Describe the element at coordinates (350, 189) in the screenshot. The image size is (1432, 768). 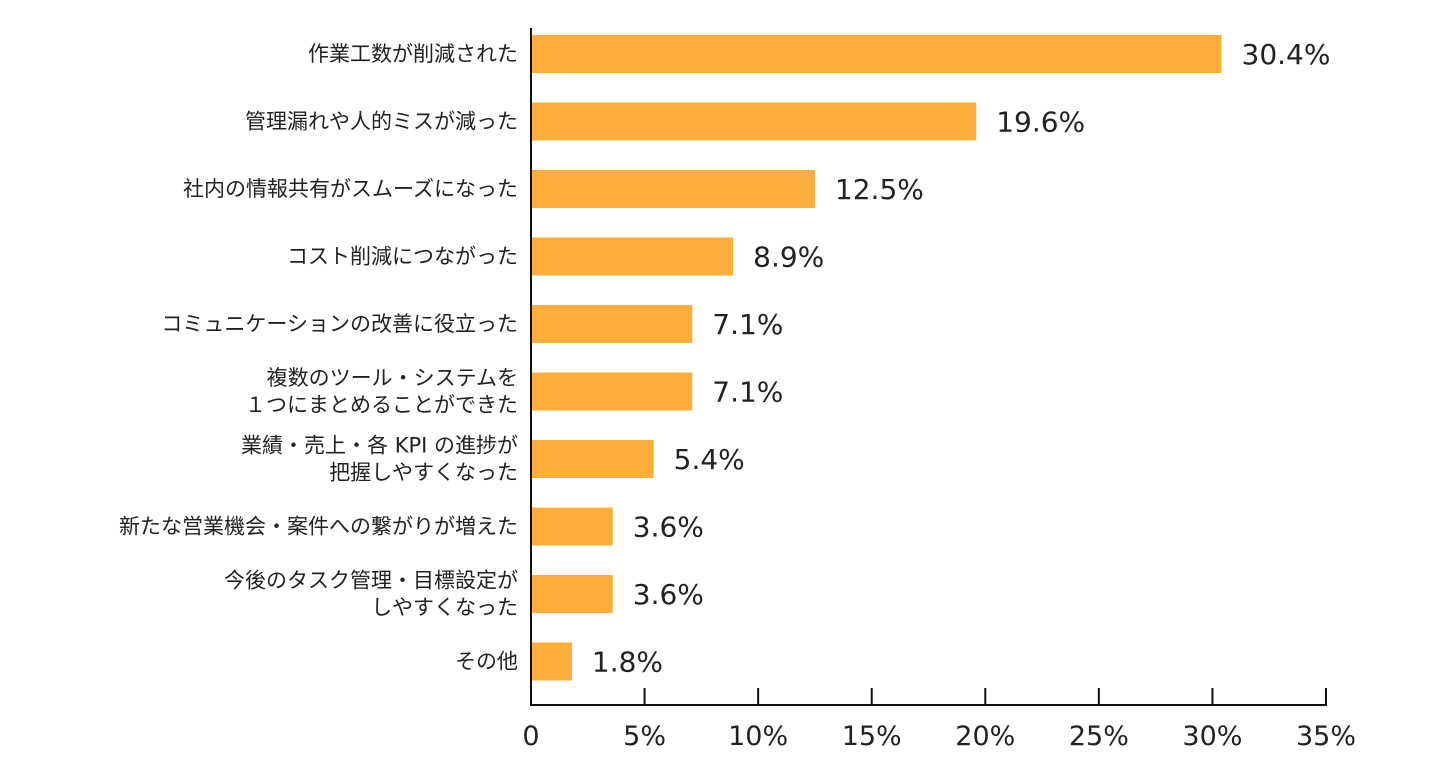
I see `category-label-2: 社内の情報共有がスムーズになった` at that location.